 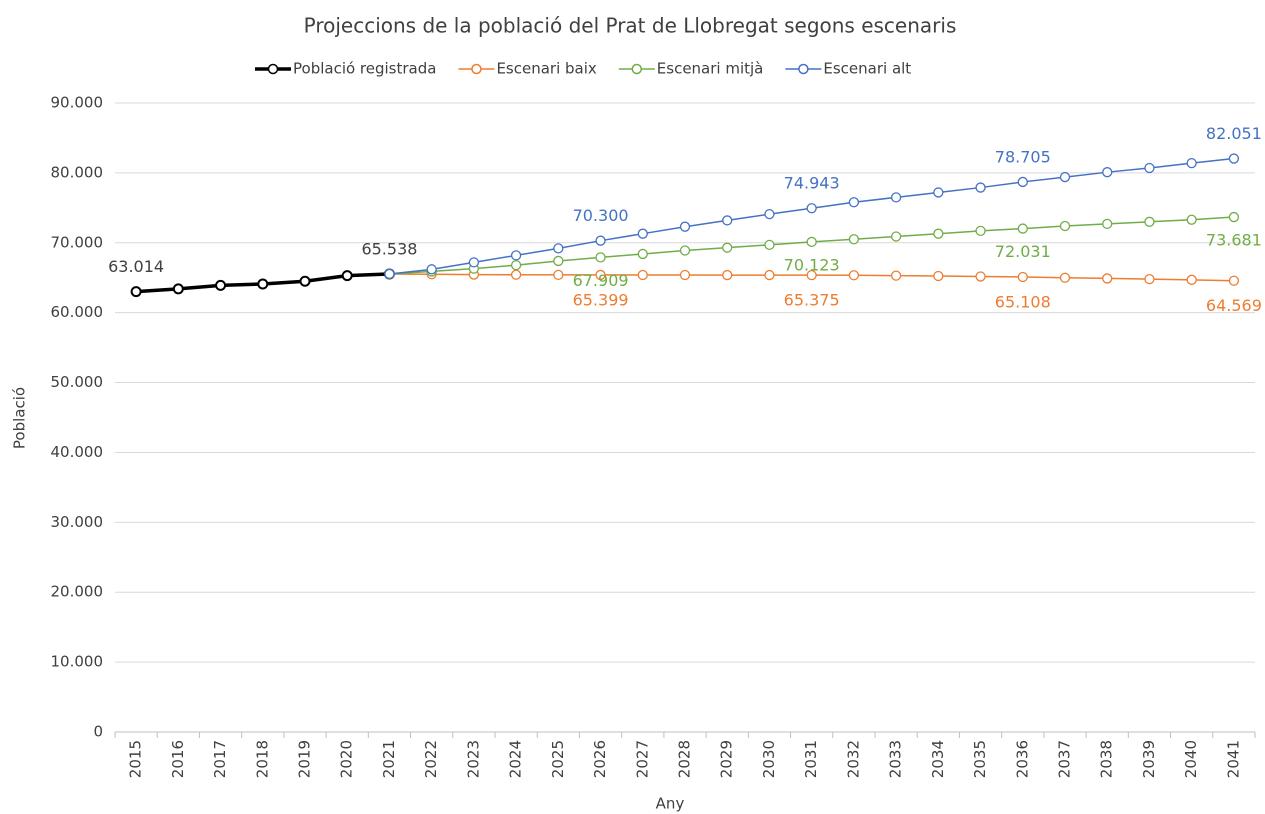 What do you see at coordinates (601, 215) in the screenshot?
I see `data-label: 70.300` at bounding box center [601, 215].